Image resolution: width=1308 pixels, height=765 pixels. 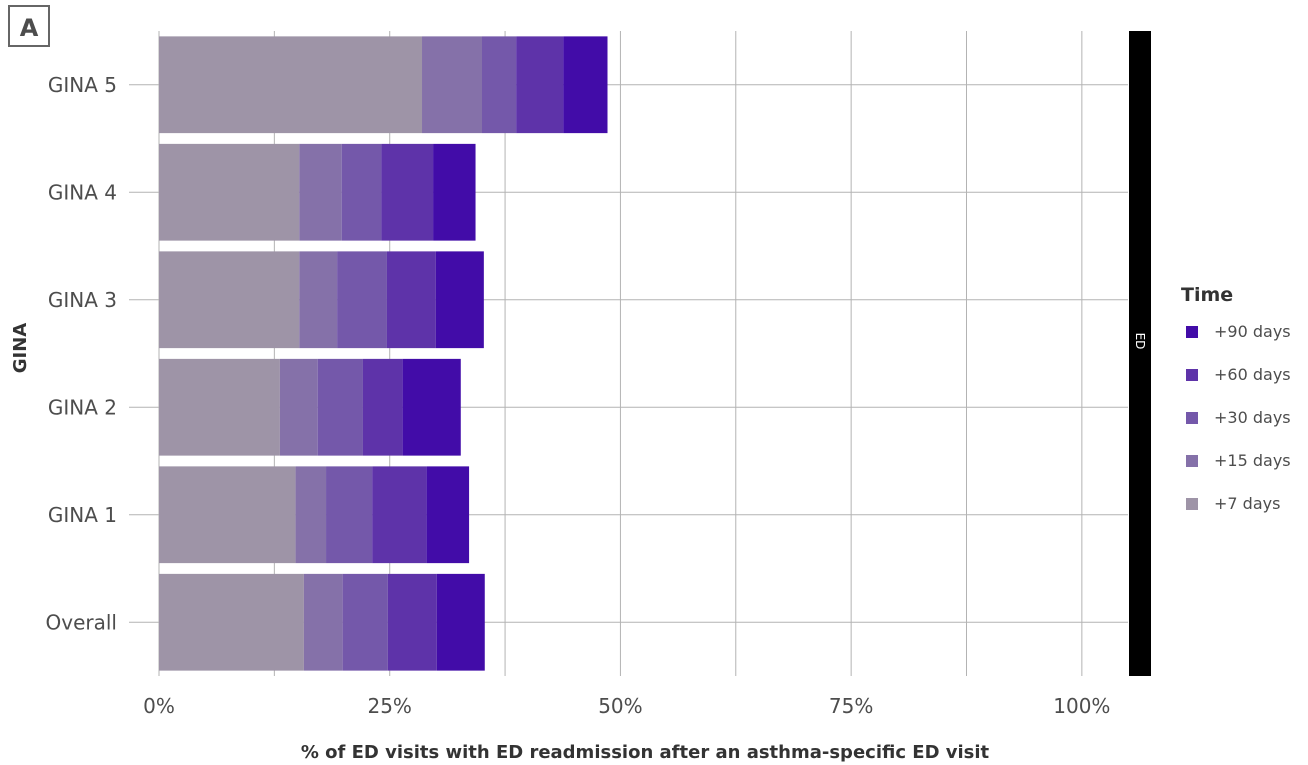 What do you see at coordinates (82, 515) in the screenshot?
I see `y-tick-label: GINA 1` at bounding box center [82, 515].